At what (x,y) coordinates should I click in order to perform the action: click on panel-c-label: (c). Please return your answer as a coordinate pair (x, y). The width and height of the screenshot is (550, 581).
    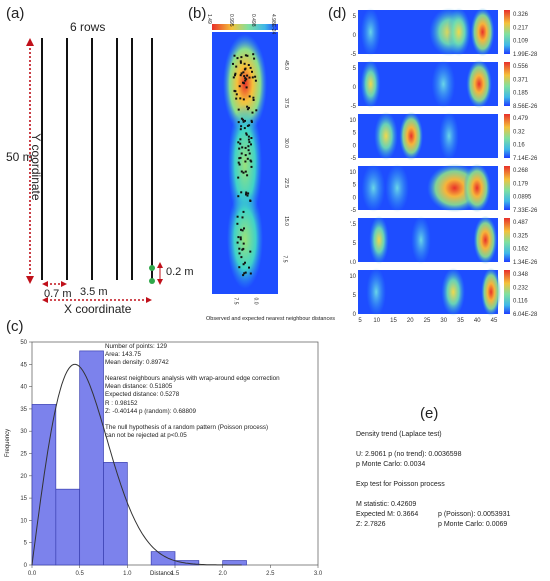
    Looking at the image, I should click on (15, 326).